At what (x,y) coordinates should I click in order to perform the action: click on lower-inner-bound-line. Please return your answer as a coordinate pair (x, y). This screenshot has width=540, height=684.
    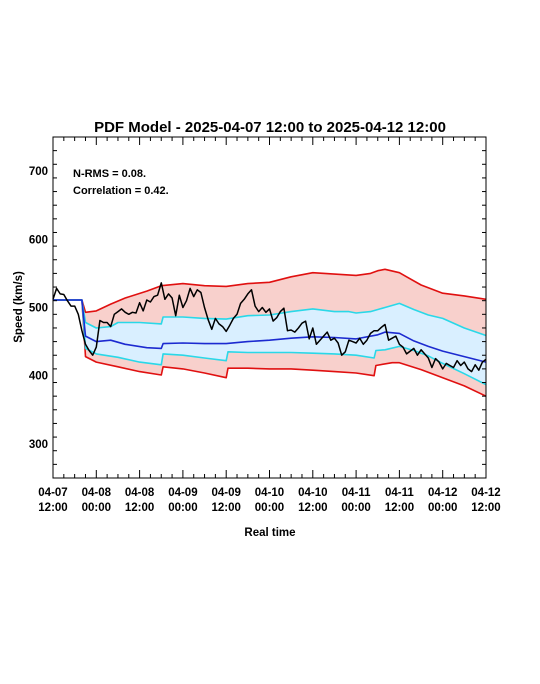
    Looking at the image, I should click on (270, 342).